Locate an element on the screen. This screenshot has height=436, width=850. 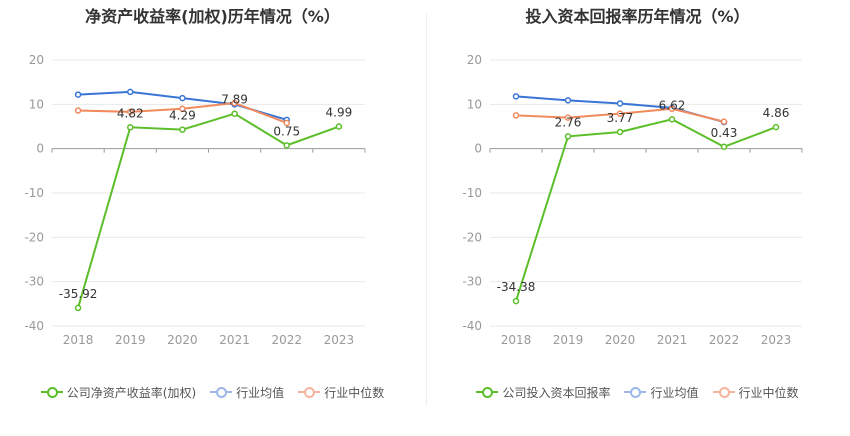
data-label: 4.29 is located at coordinates (182, 116).